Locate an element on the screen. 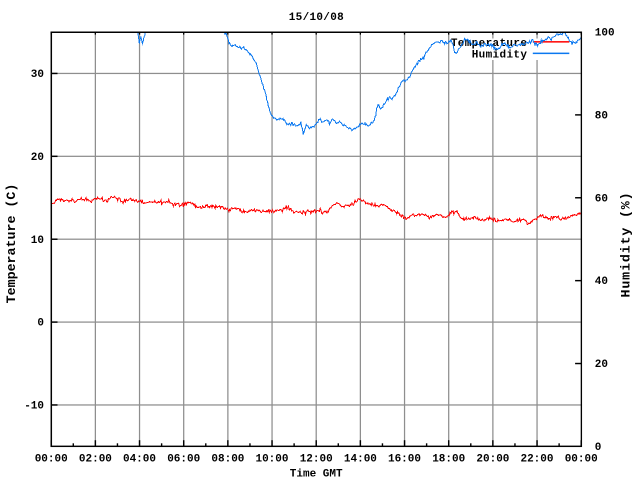  svg-text: 15/10/08 is located at coordinates (316, 18).